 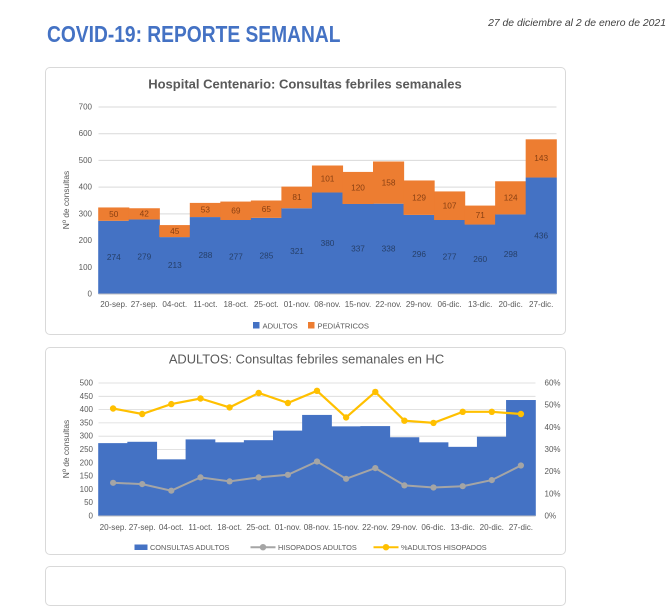 I want to click on svg-text: 71, so click(x=481, y=215).